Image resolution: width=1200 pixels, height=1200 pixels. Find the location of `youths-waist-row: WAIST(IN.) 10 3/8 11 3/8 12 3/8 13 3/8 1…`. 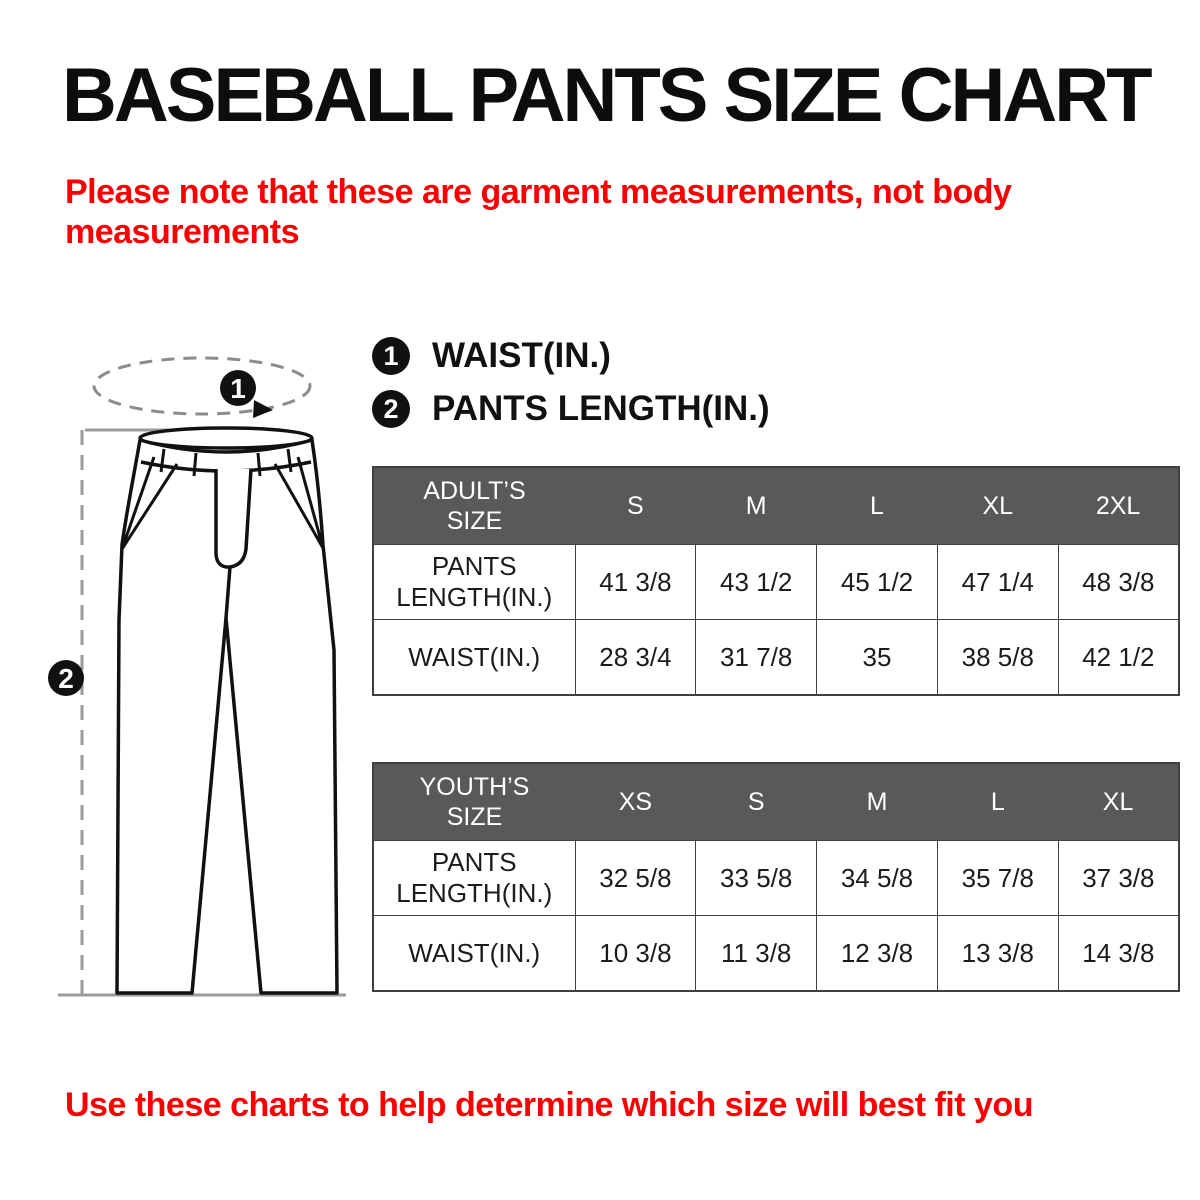

youths-waist-row: WAIST(IN.) 10 3/8 11 3/8 12 3/8 13 3/8 1… is located at coordinates (776, 953).